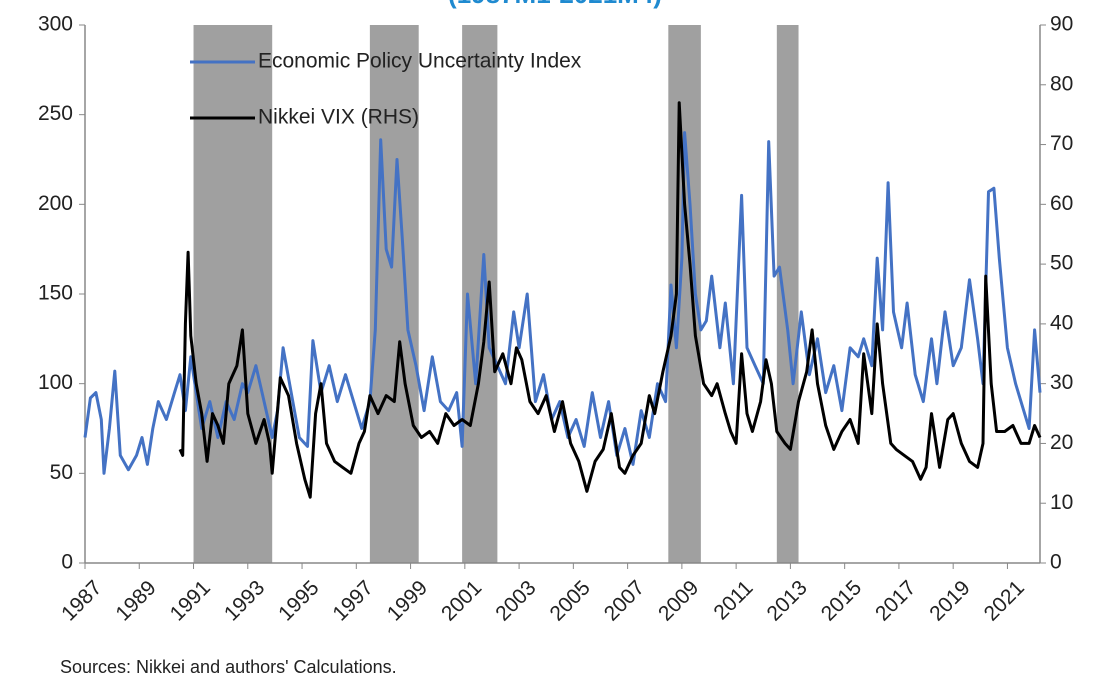  What do you see at coordinates (1061, 203) in the screenshot?
I see `y2-tick-label: 60` at bounding box center [1061, 203].